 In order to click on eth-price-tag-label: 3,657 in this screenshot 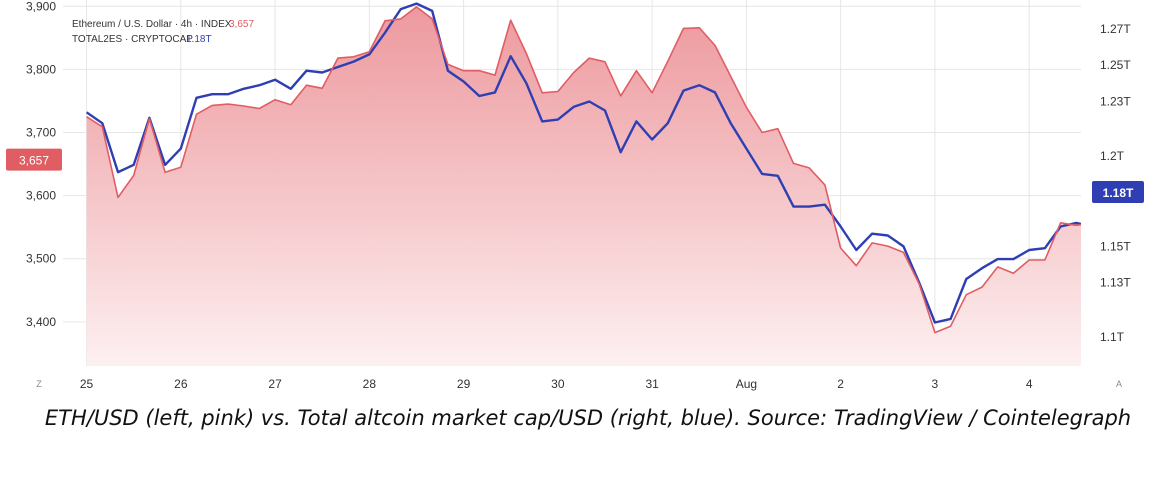, I will do `click(34, 161)`.